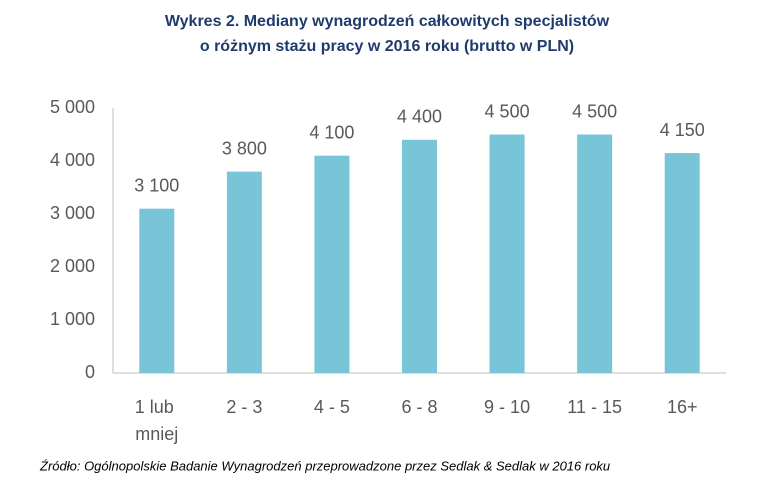 Image resolution: width=773 pixels, height=500 pixels. I want to click on data-label: 4 400, so click(419, 117).